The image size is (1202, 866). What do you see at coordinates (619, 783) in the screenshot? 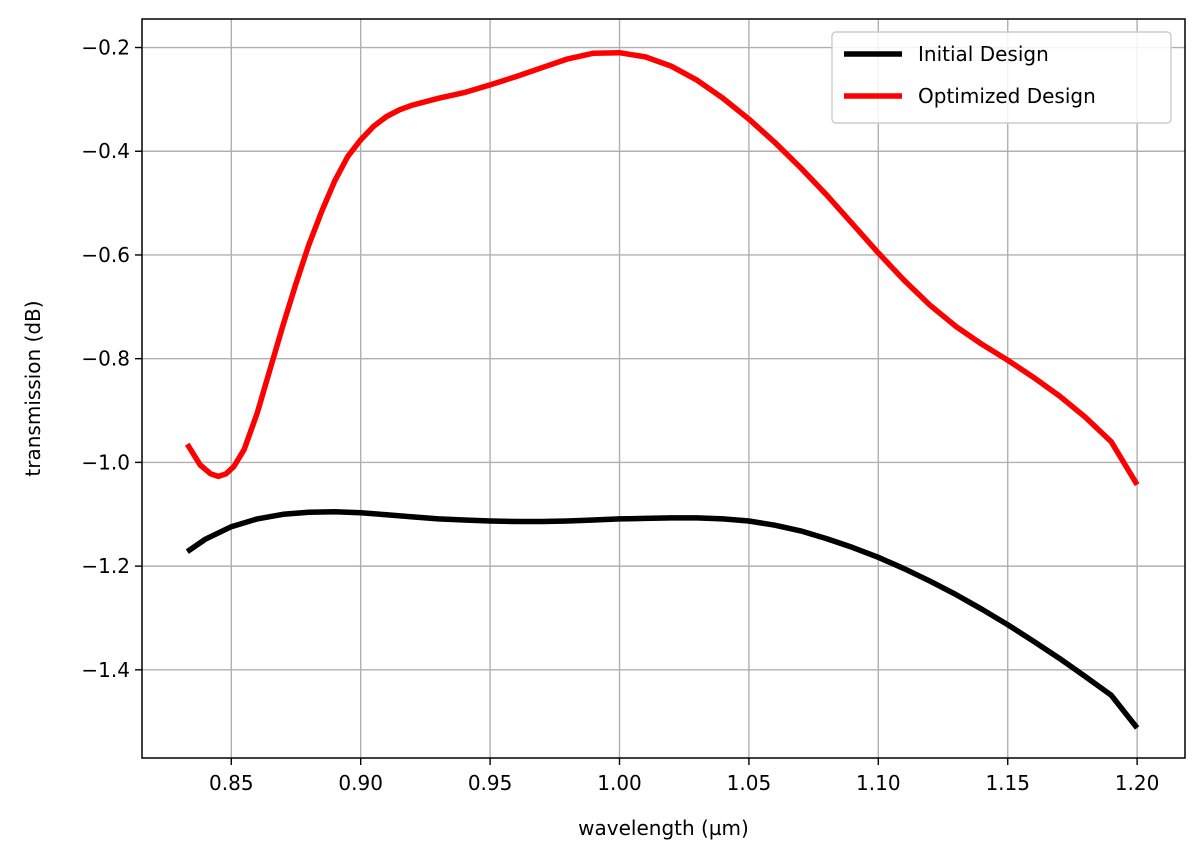
I see `x-tick-label: 1.00` at bounding box center [619, 783].